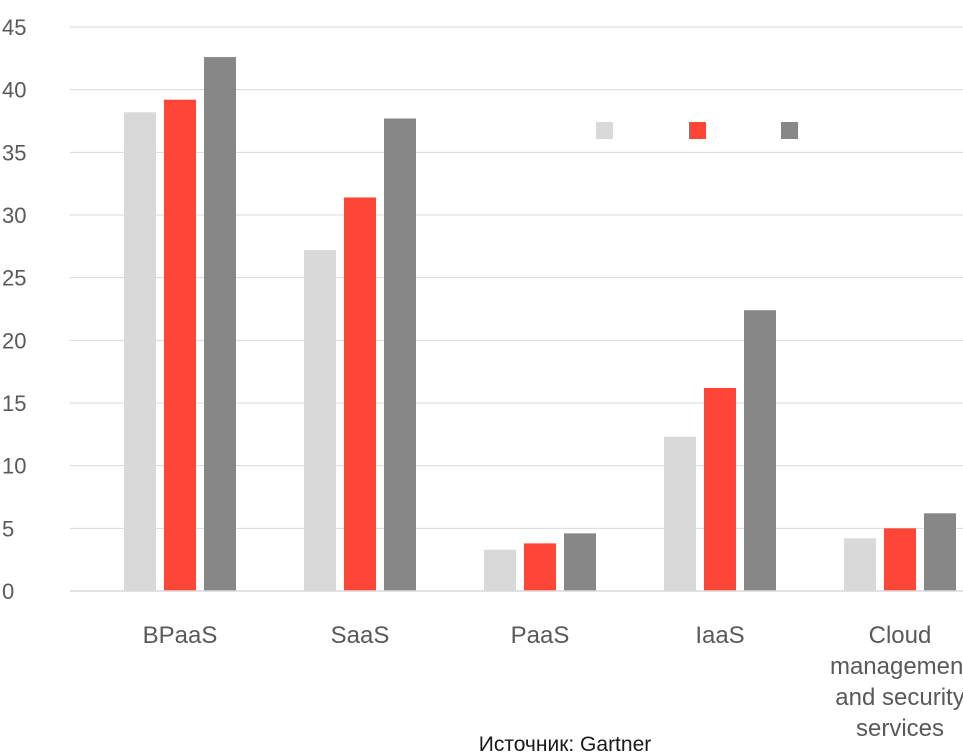 Image resolution: width=963 pixels, height=753 pixels. Describe the element at coordinates (14, 309) in the screenshot. I see `y-axis-ticks: 0 5 10 15 20 25 30 35 40 45` at that location.